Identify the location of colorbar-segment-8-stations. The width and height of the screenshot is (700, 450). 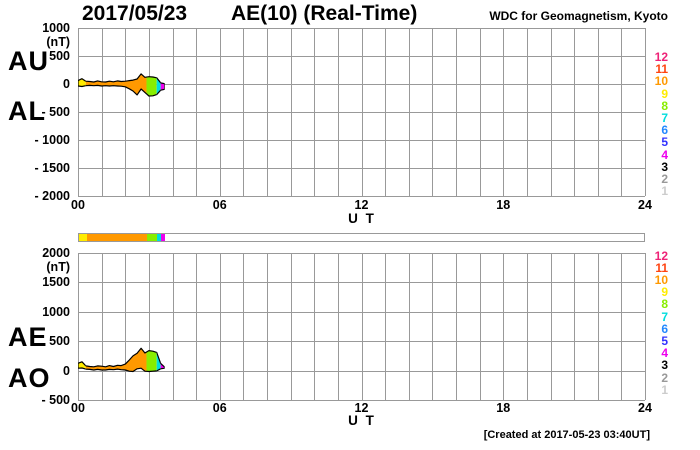
(152, 237).